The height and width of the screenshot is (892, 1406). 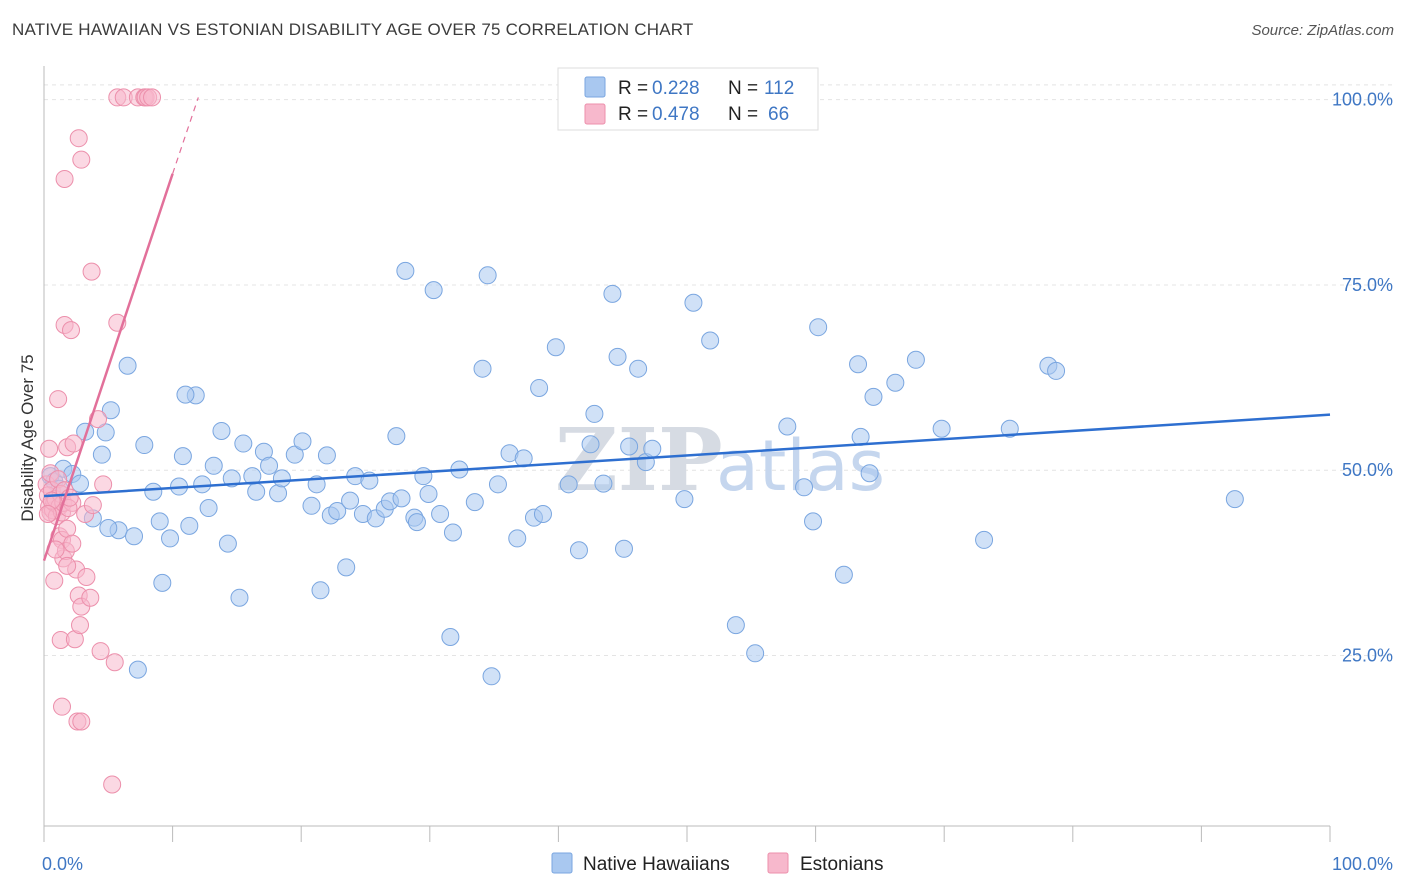 I want to click on series-legend: Native Hawaiians Estonians, so click(x=717, y=863).